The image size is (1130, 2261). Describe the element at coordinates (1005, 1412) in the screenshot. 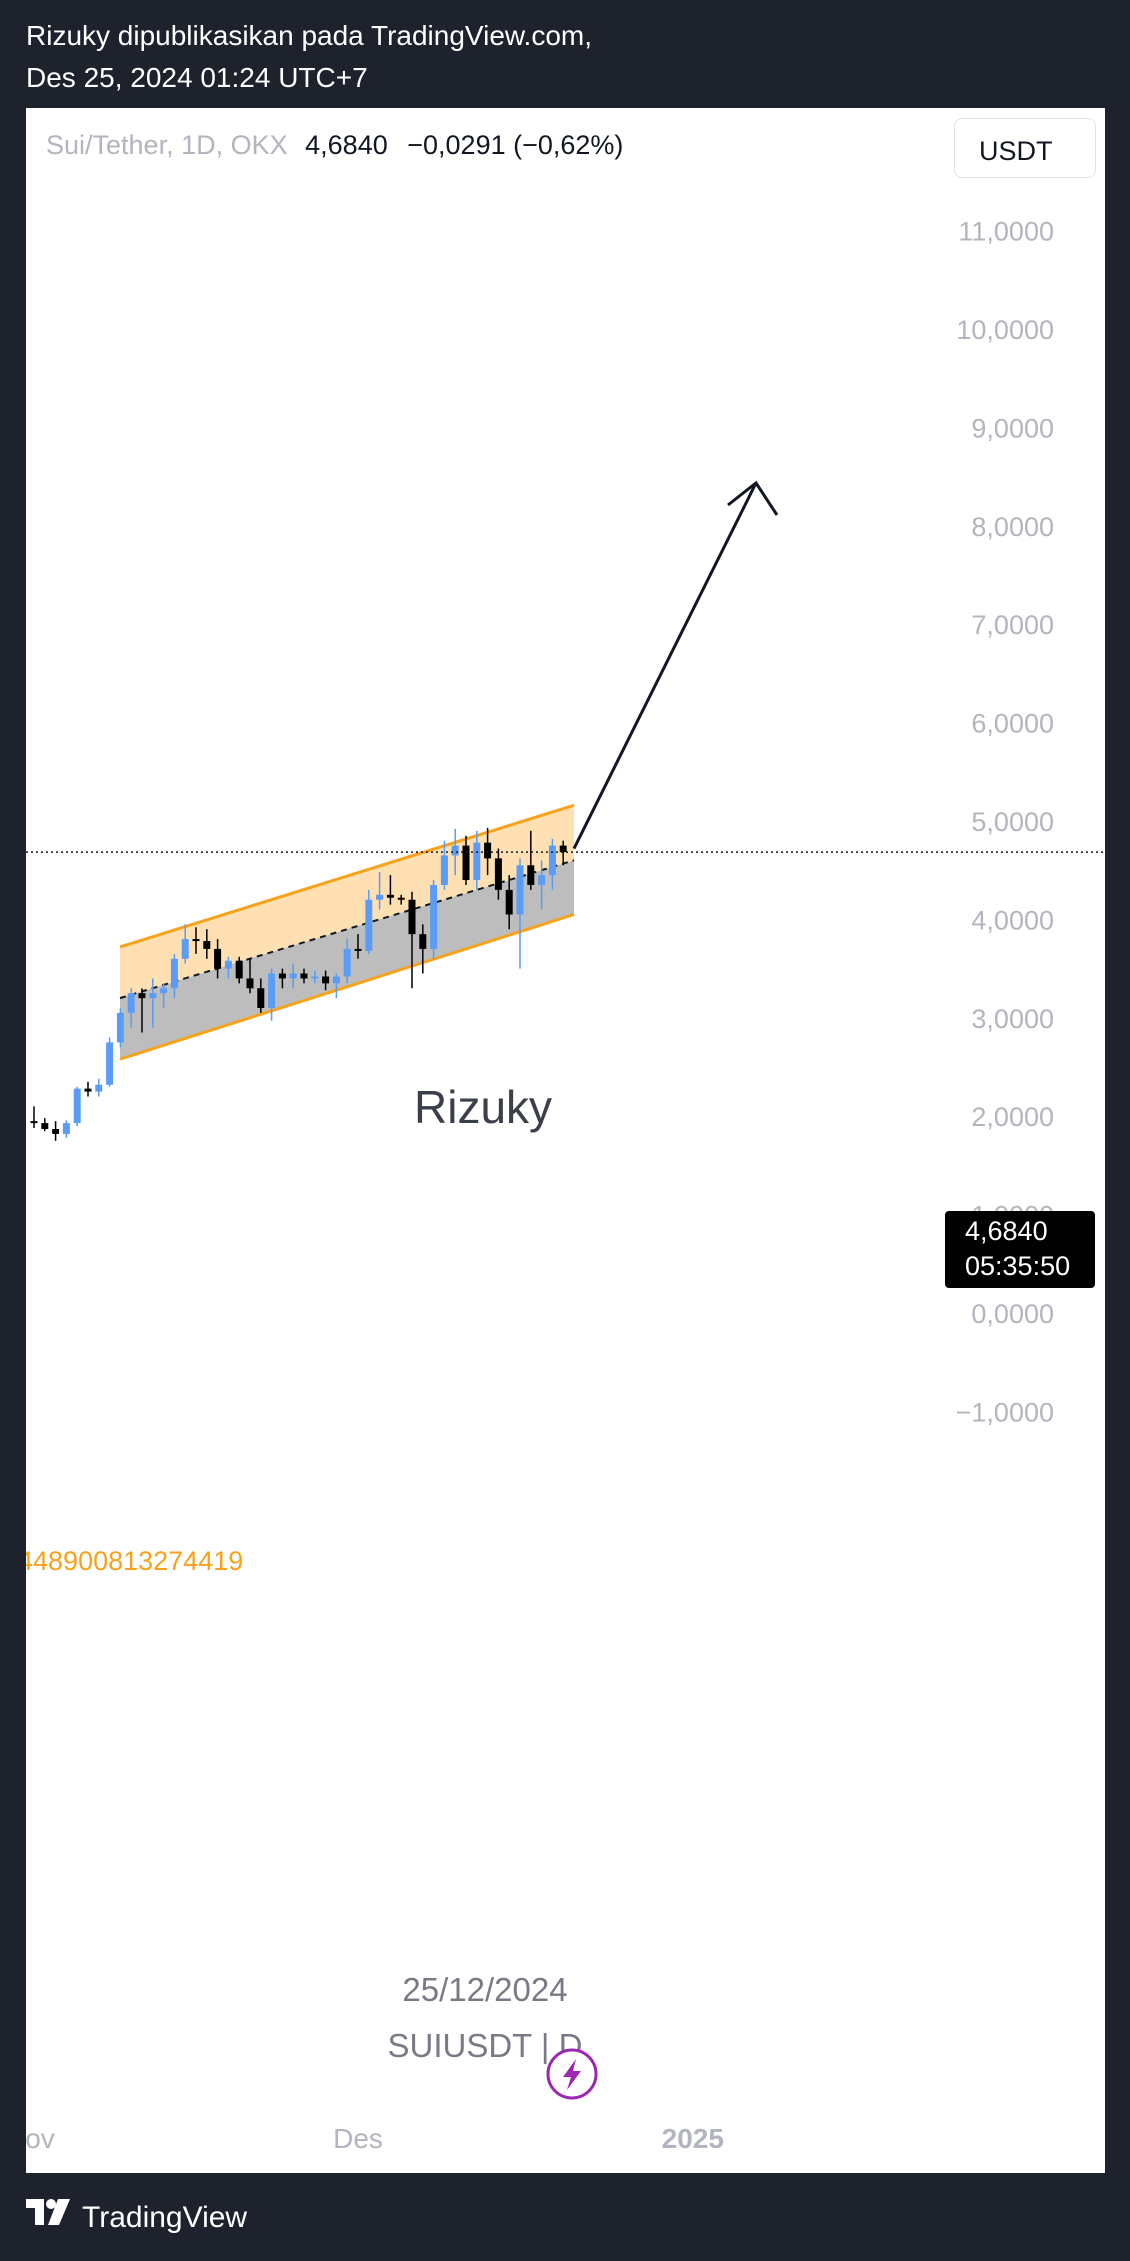

I see `price-axis-label: −1,0000` at that location.